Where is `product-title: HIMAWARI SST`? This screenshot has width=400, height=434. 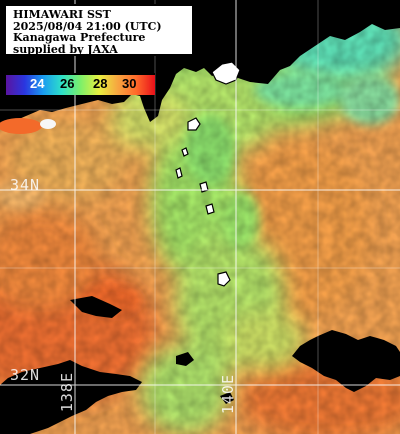
product-title: HIMAWARI SST is located at coordinates (62, 14).